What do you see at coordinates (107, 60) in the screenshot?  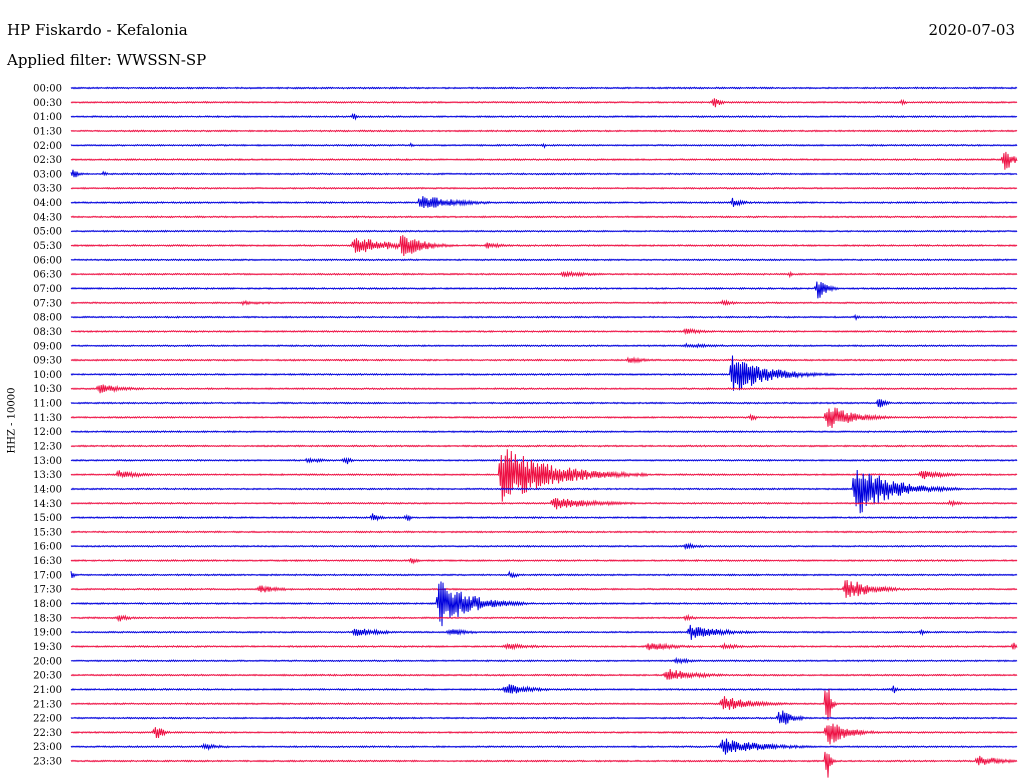 I see `filter-label: Applied filter: WWSSN-SP` at bounding box center [107, 60].